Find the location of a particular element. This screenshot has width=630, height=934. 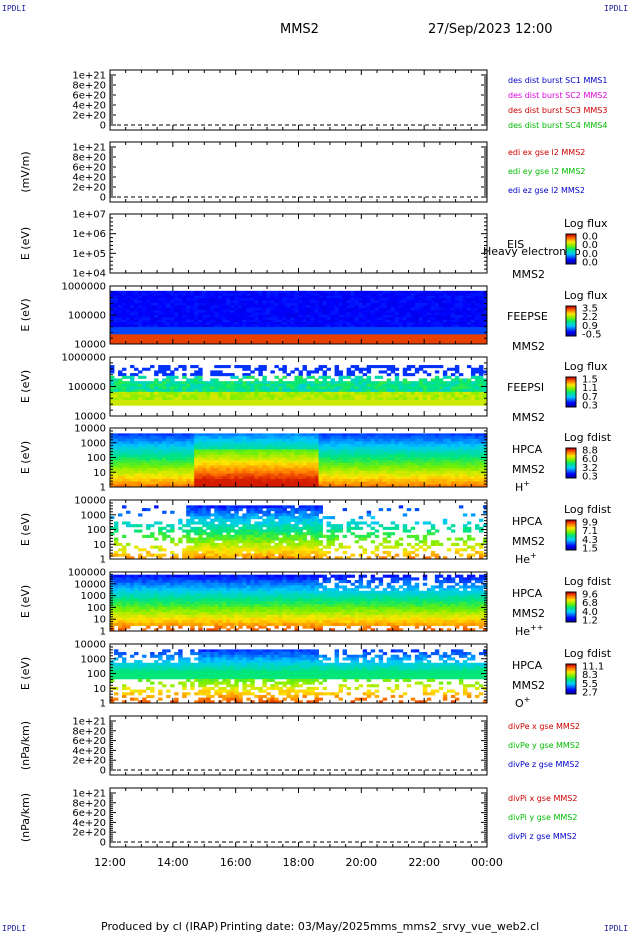

colorbar-segment is located at coordinates (571, 404).